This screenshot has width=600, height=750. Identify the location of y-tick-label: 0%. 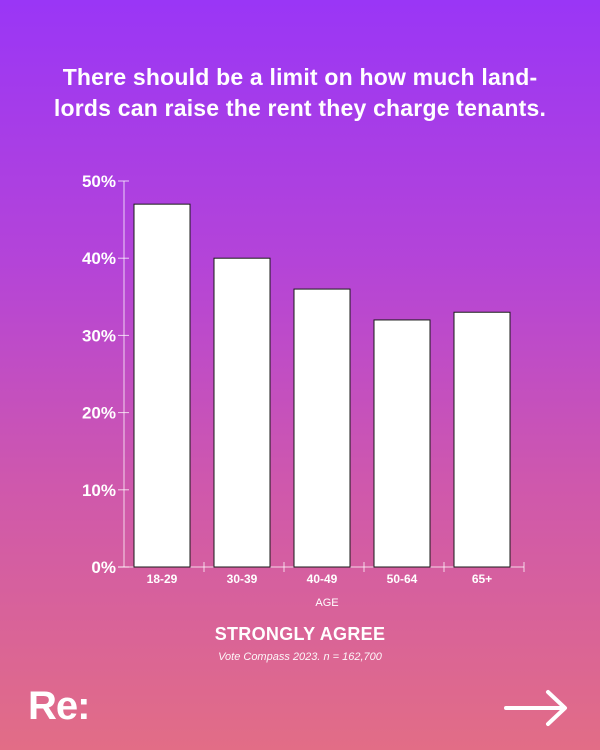
(103, 567).